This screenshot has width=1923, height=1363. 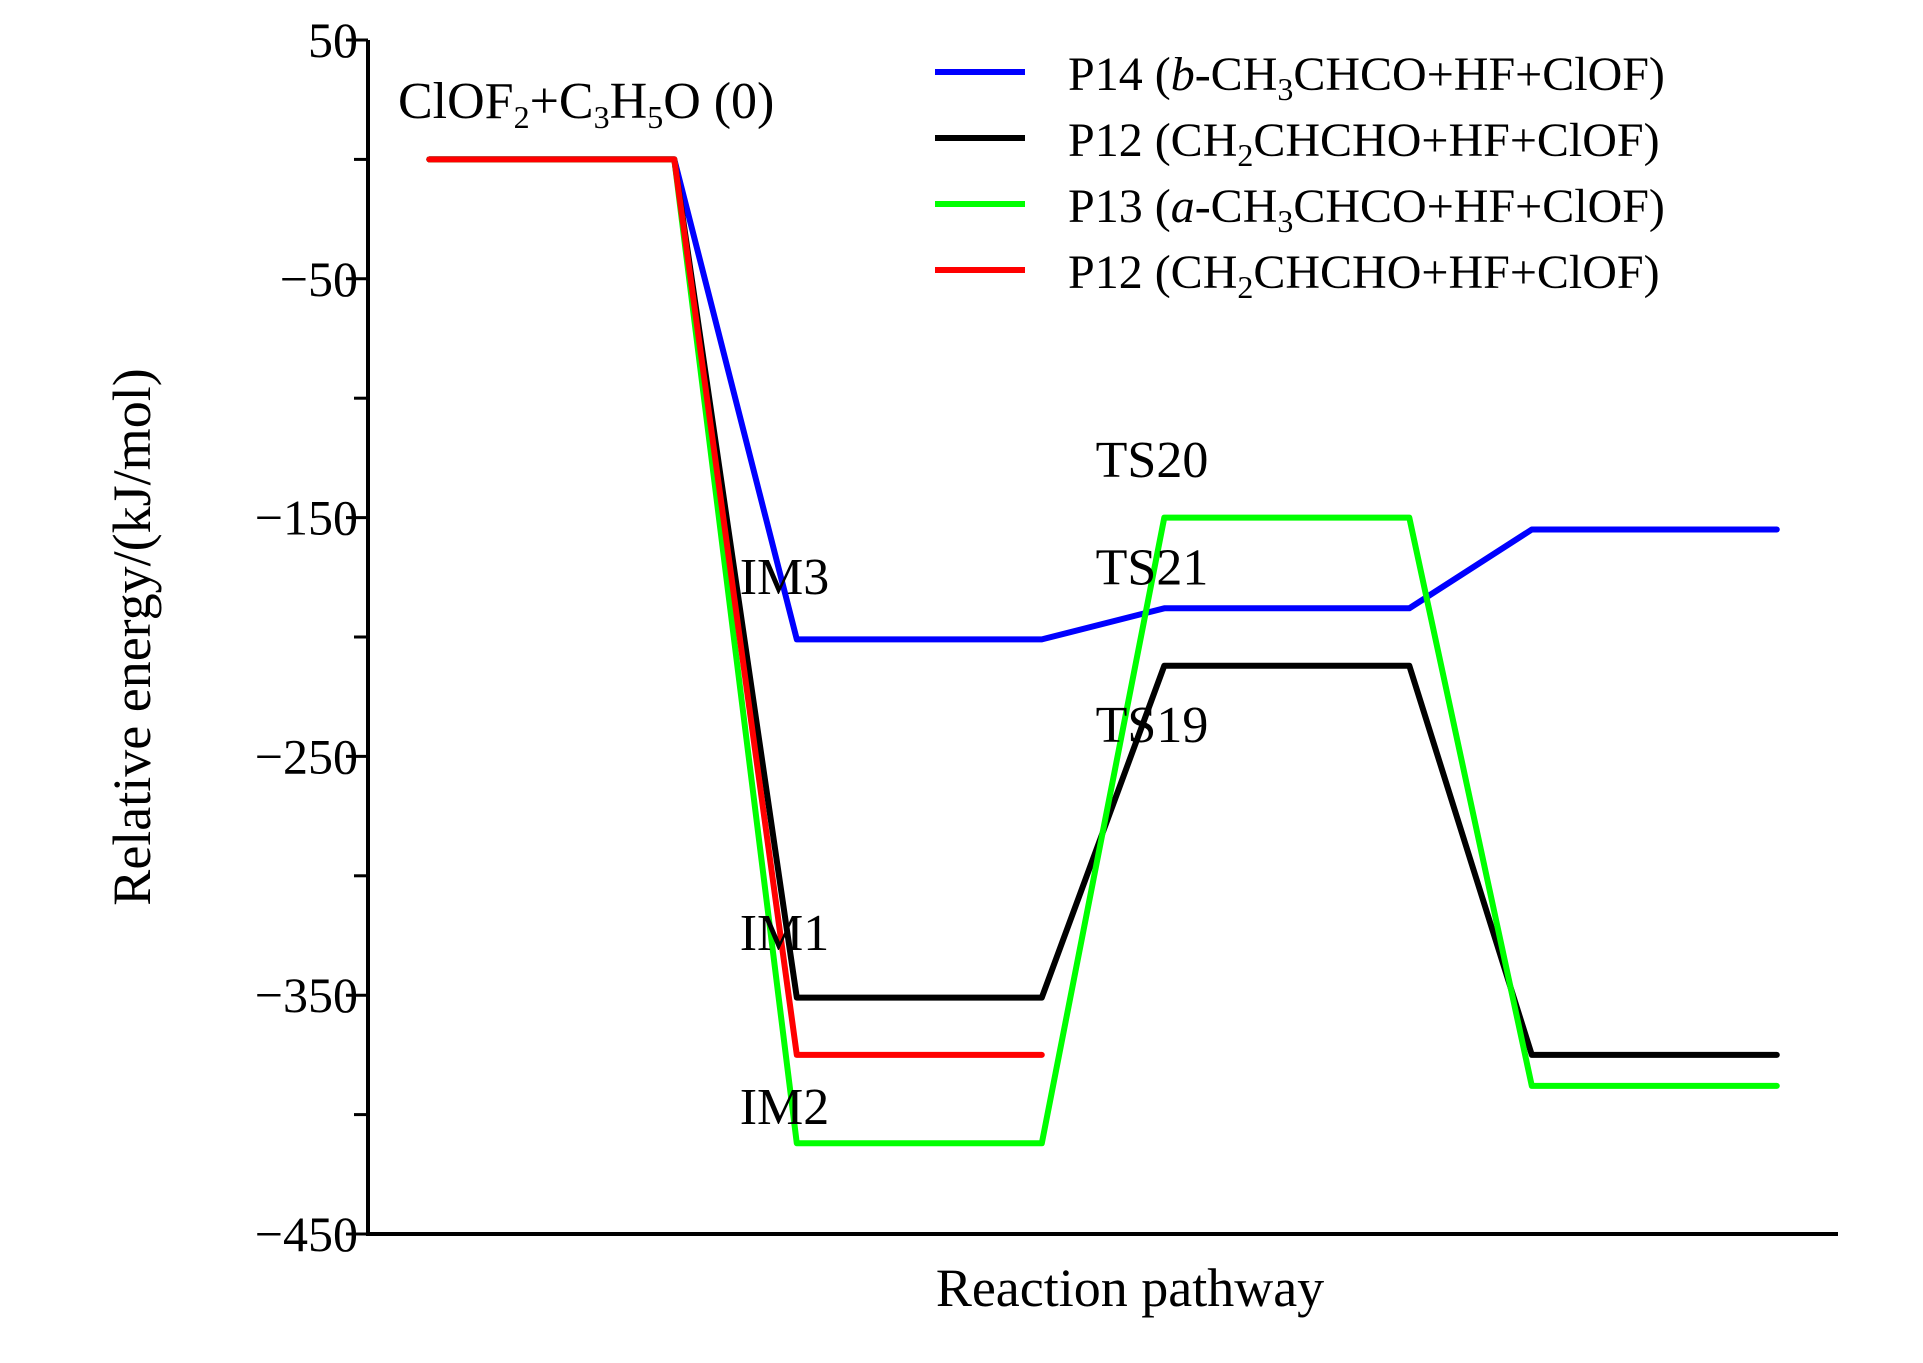 I want to click on legend-label-1: P12 (CH2CHCHO+HF+ClOF), so click(x=1364, y=143).